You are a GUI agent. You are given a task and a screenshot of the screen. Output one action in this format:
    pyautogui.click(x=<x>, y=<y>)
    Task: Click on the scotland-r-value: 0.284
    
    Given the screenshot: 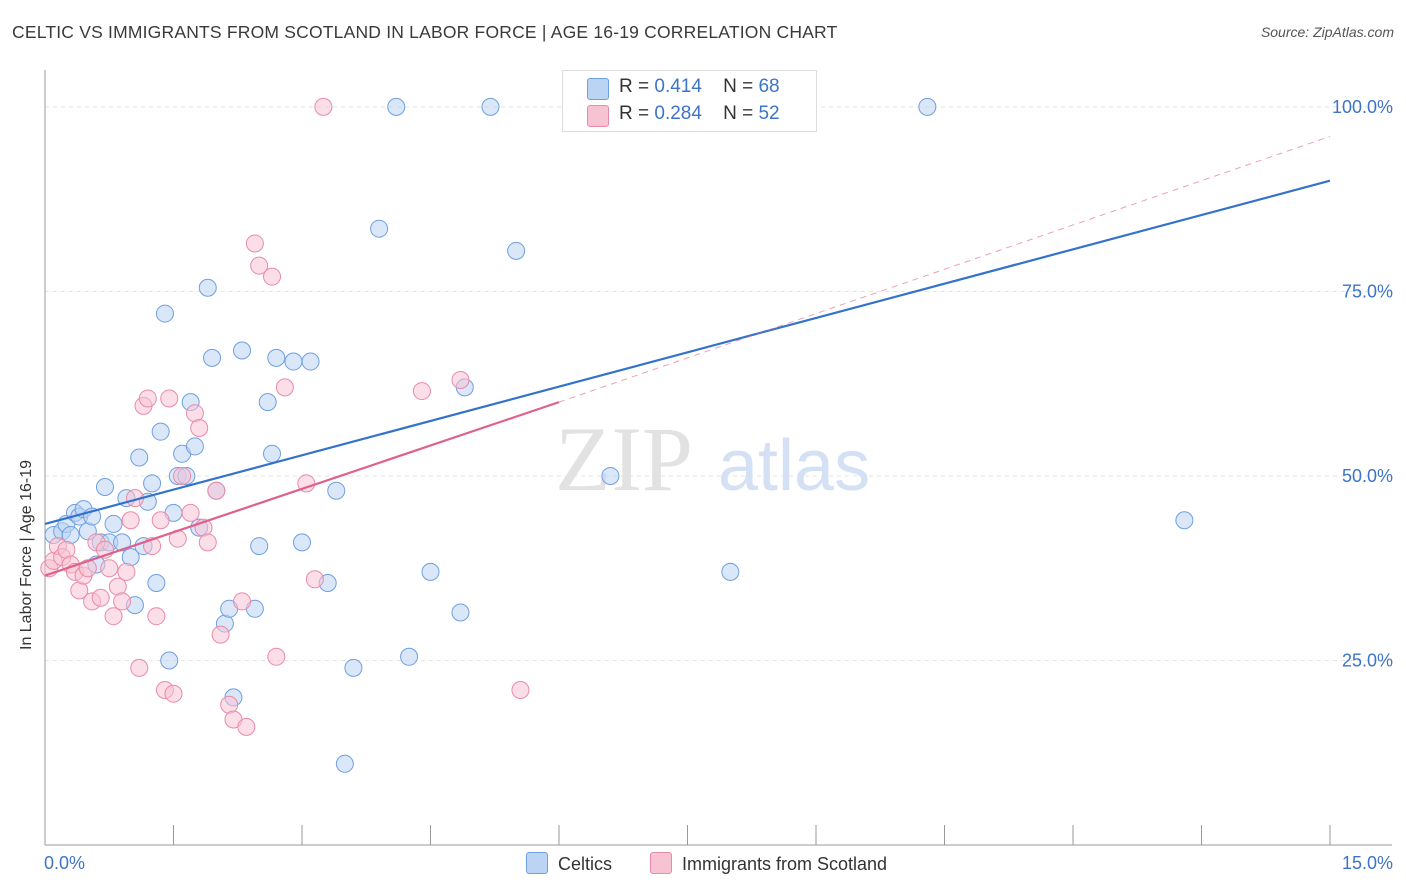 What is the action you would take?
    pyautogui.click(x=678, y=113)
    